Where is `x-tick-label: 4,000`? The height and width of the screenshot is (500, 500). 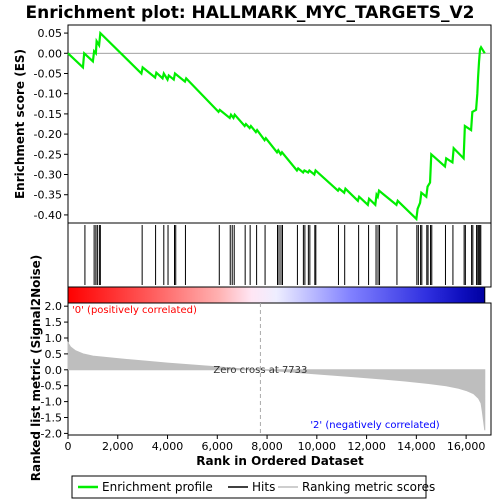 x-tick-label: 4,000 is located at coordinates (168, 446).